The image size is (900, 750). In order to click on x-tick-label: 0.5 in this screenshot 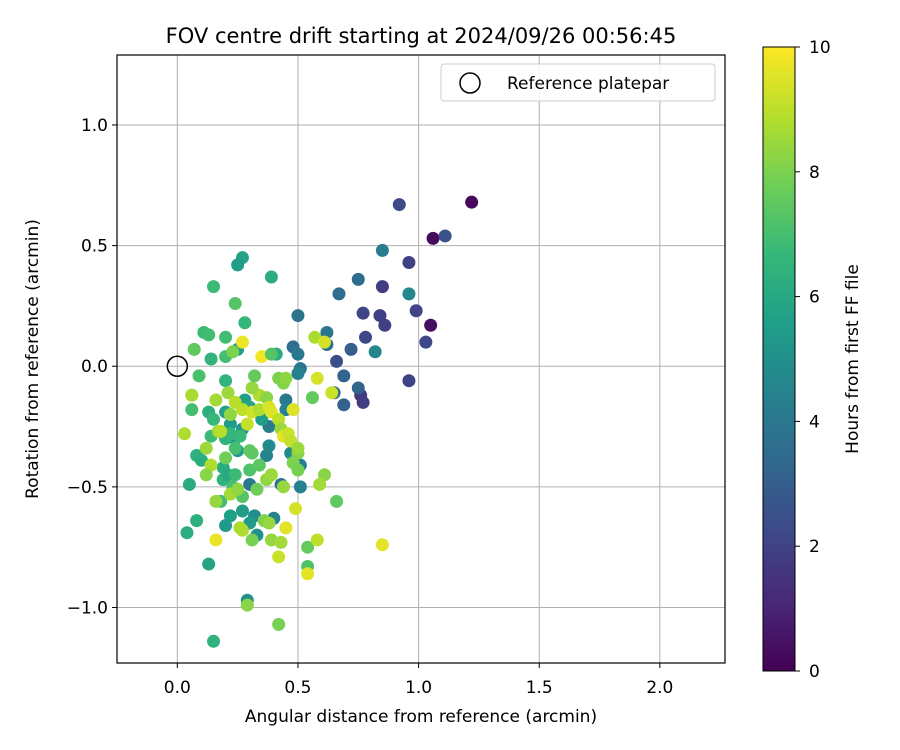, I will do `click(297, 688)`.